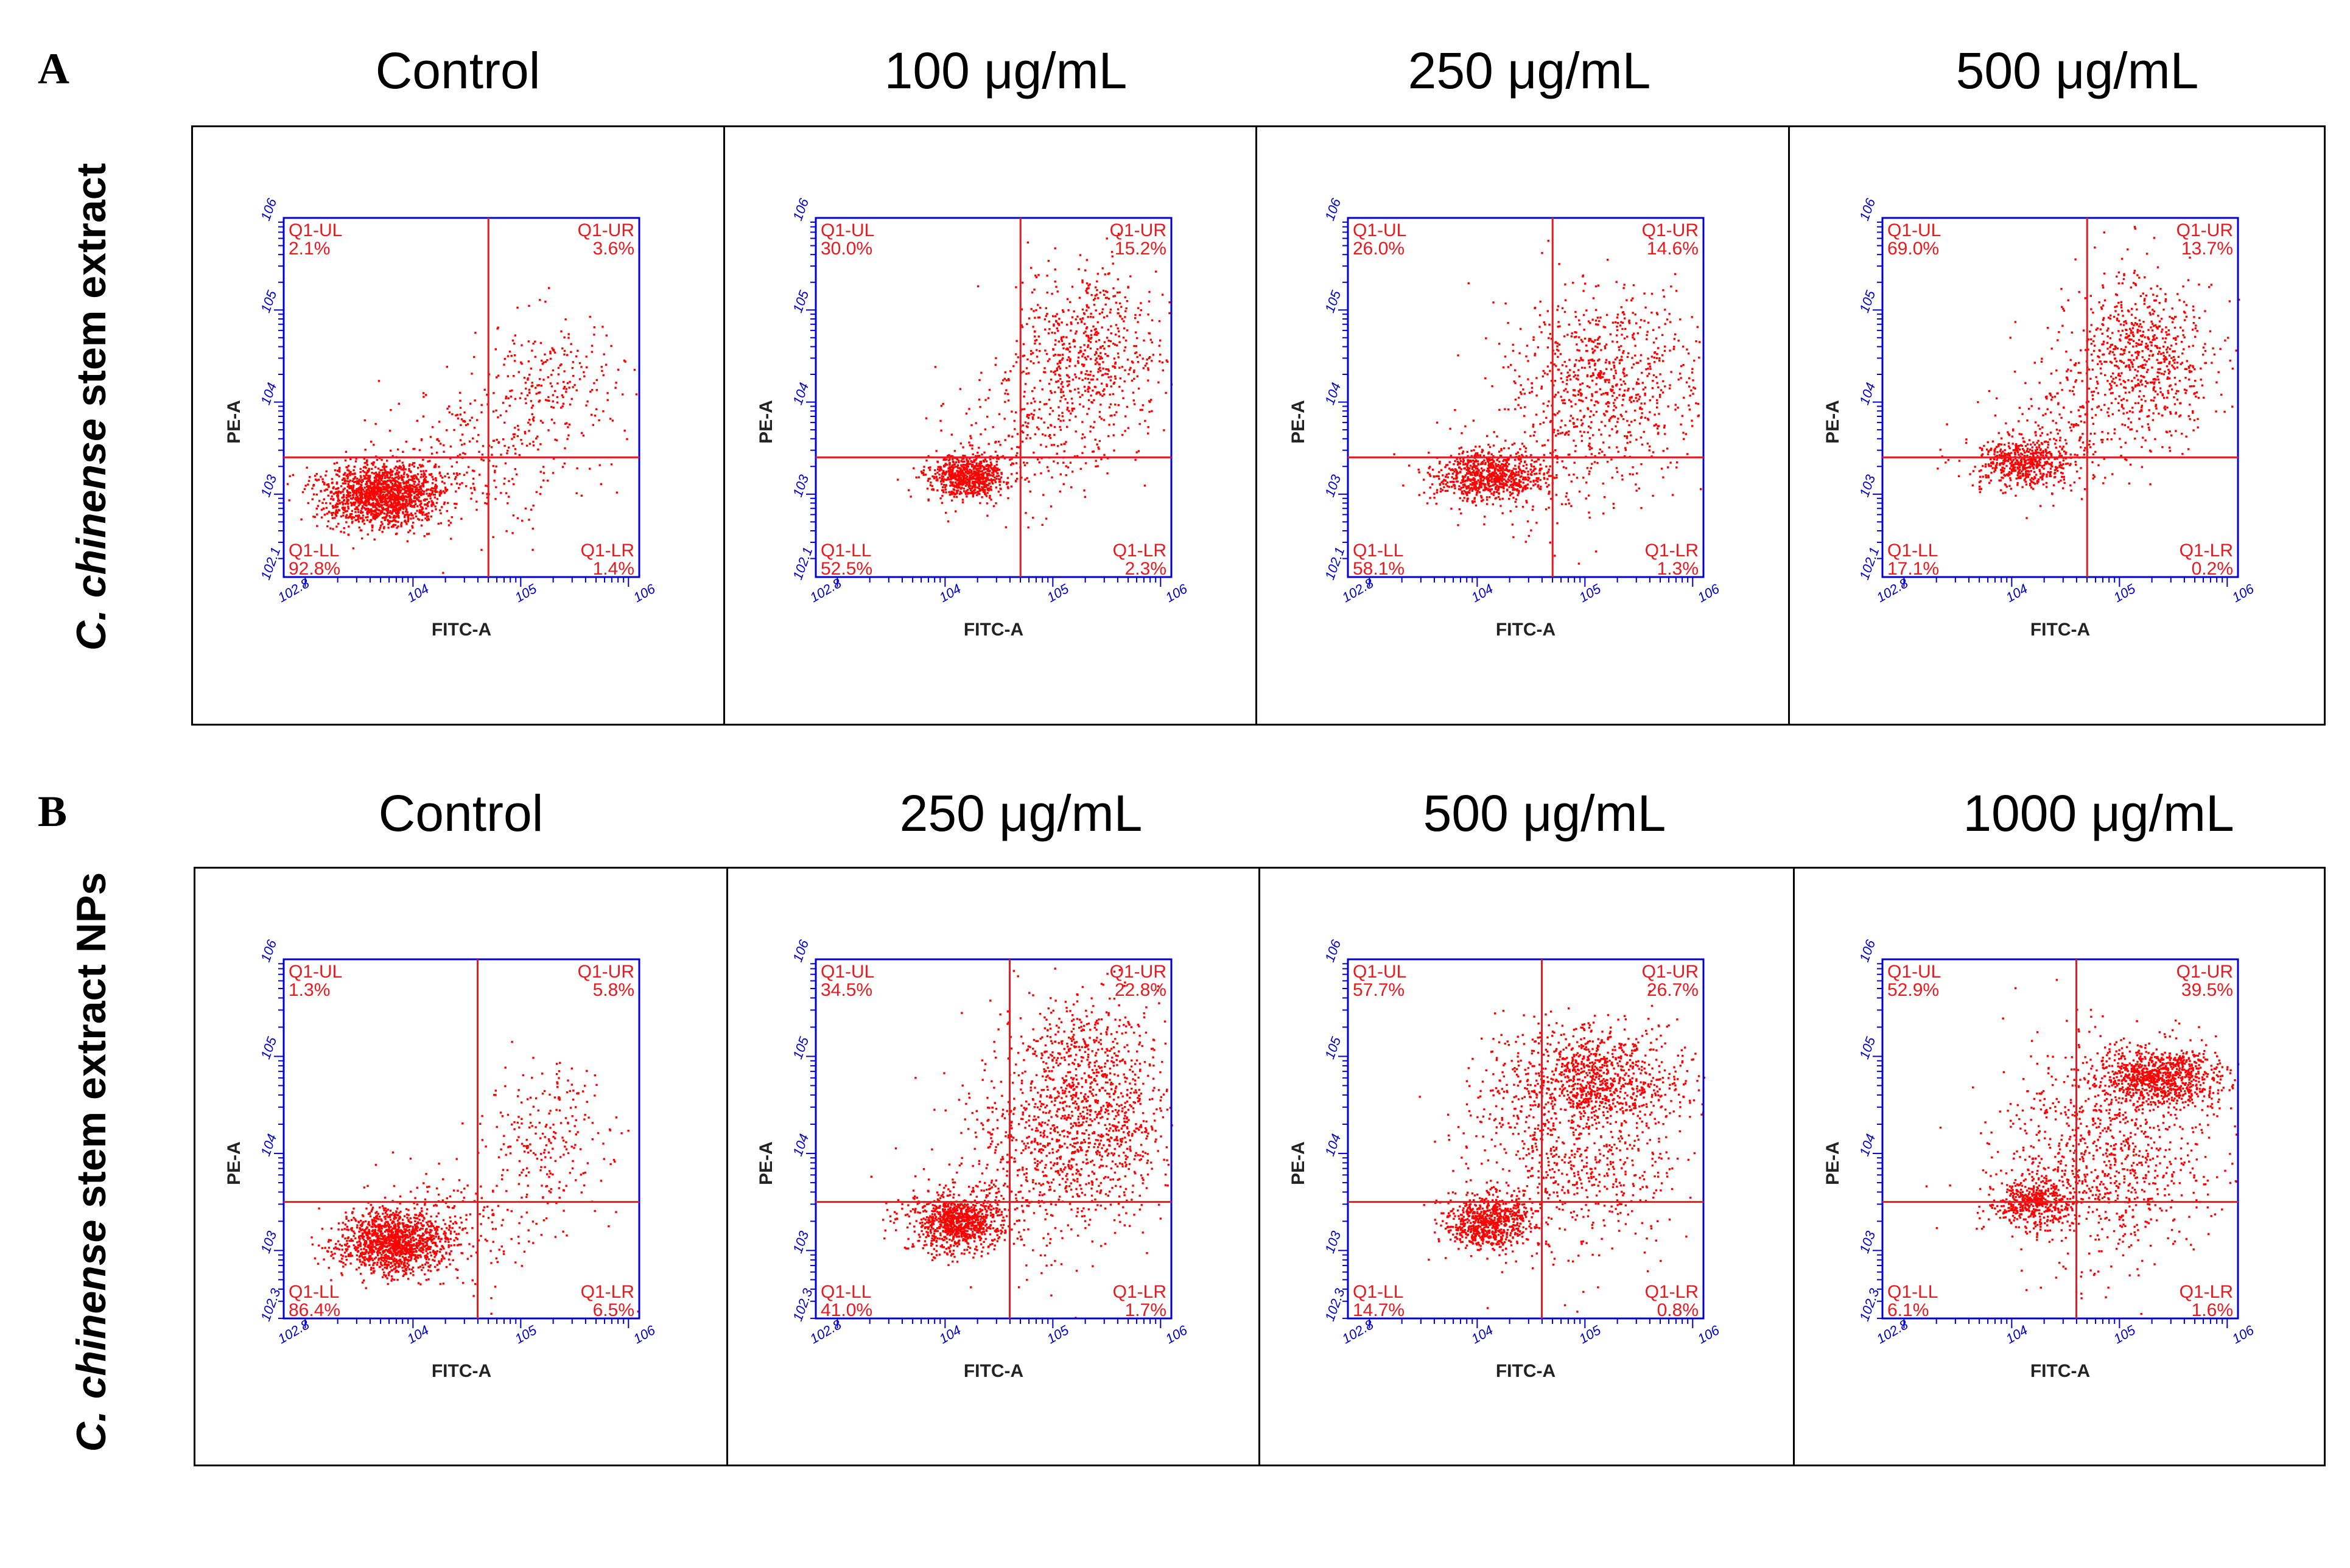  What do you see at coordinates (314, 551) in the screenshot?
I see `quadrant-ll-label: Q1-LL` at bounding box center [314, 551].